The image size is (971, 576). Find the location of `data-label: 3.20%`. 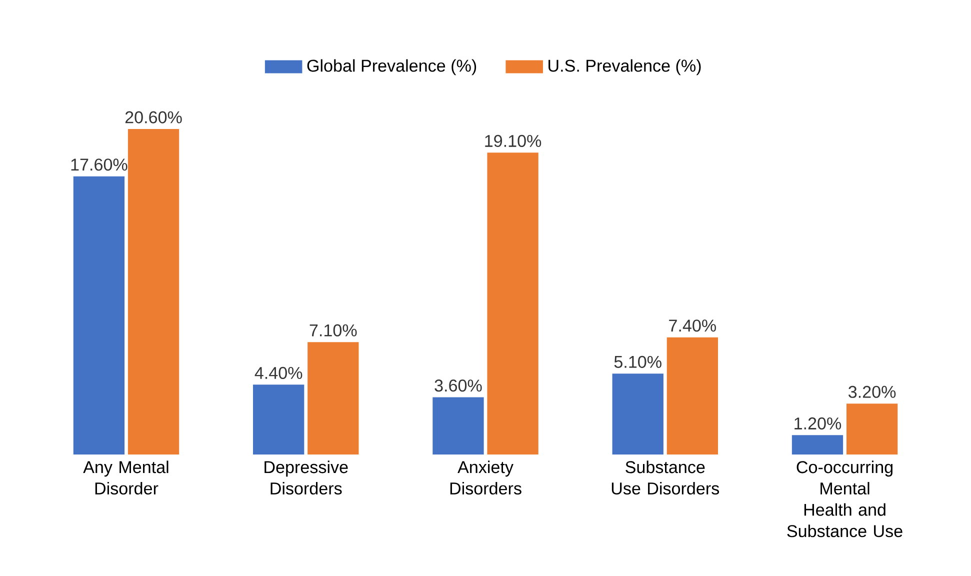

data-label: 3.20% is located at coordinates (872, 392).